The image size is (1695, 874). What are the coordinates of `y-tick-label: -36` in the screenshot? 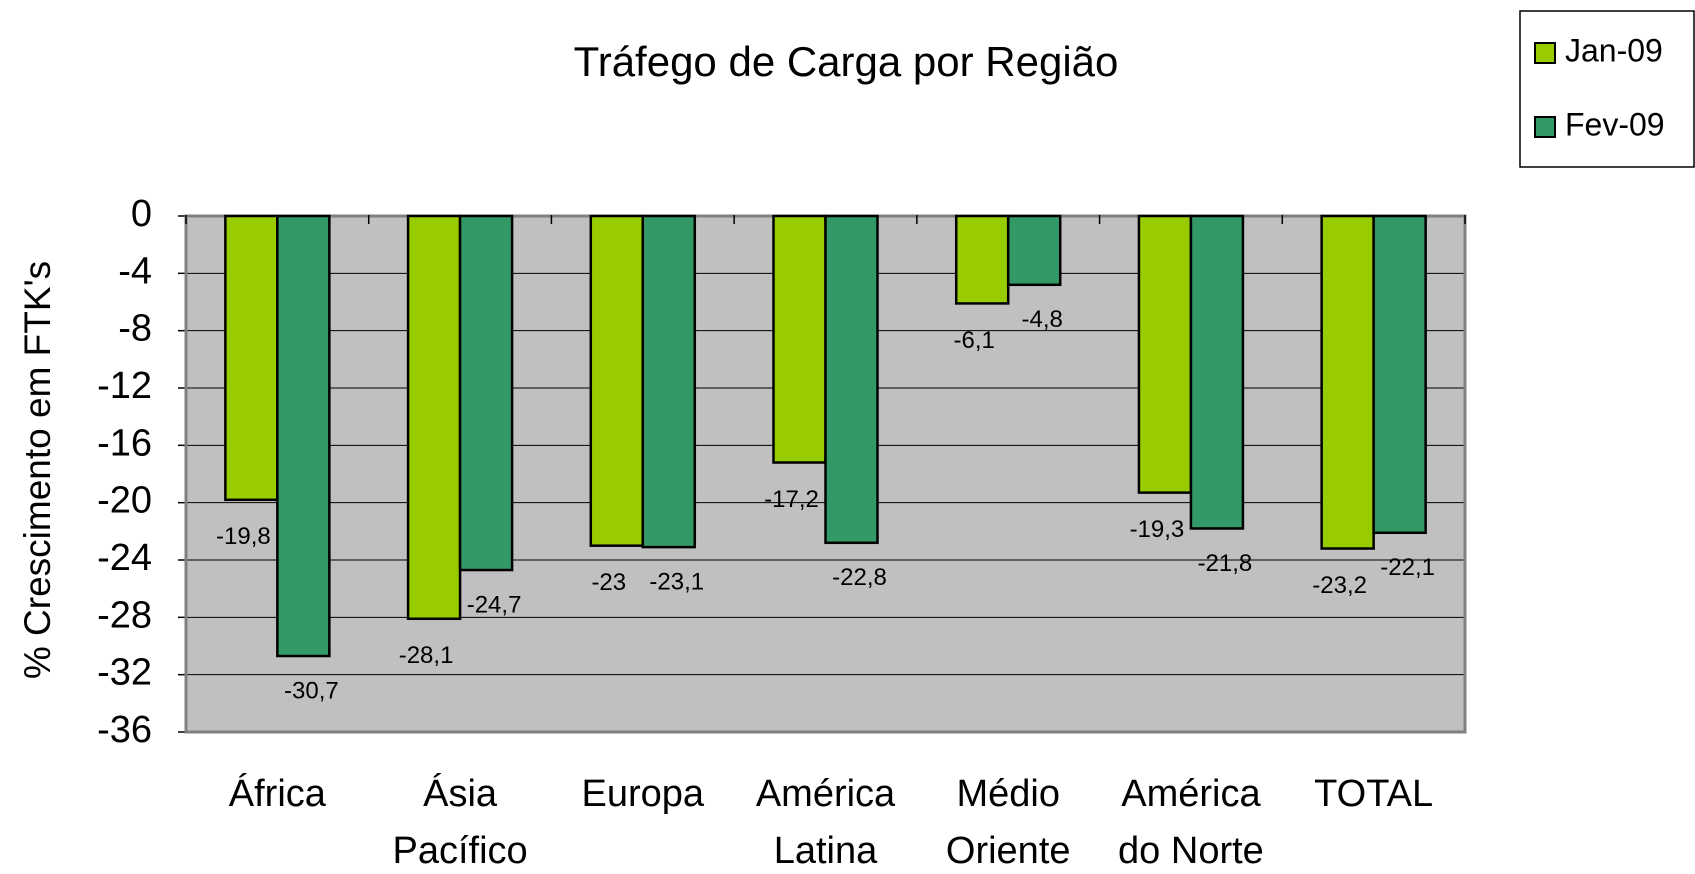 It's located at (124, 730).